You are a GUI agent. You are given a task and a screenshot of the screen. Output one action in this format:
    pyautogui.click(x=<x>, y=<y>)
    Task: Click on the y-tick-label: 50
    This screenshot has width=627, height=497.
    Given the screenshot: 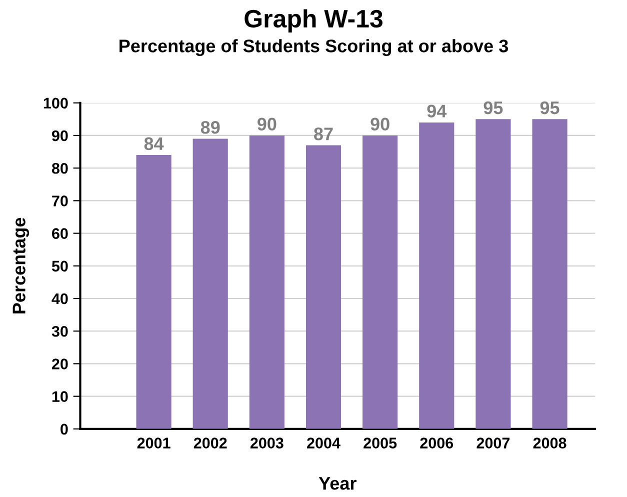 What is the action you would take?
    pyautogui.click(x=60, y=266)
    